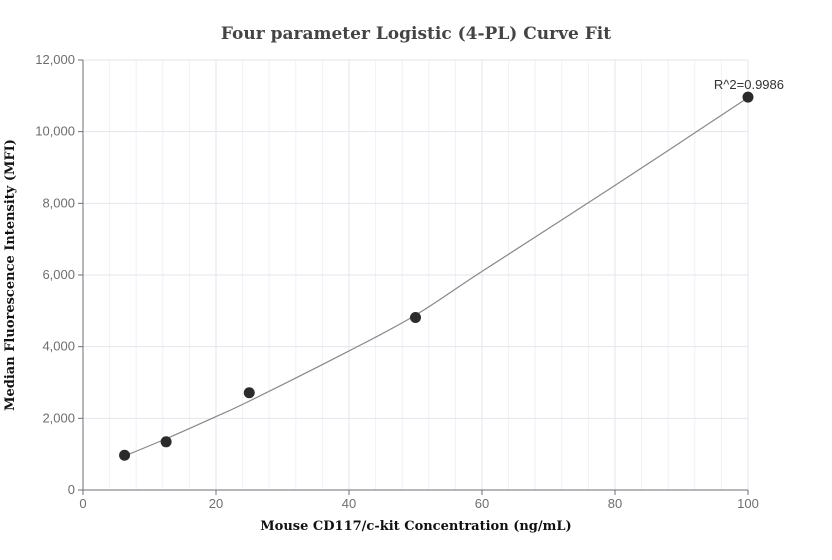 The height and width of the screenshot is (560, 832). Describe the element at coordinates (615, 503) in the screenshot. I see `x-tick-label: 80` at that location.